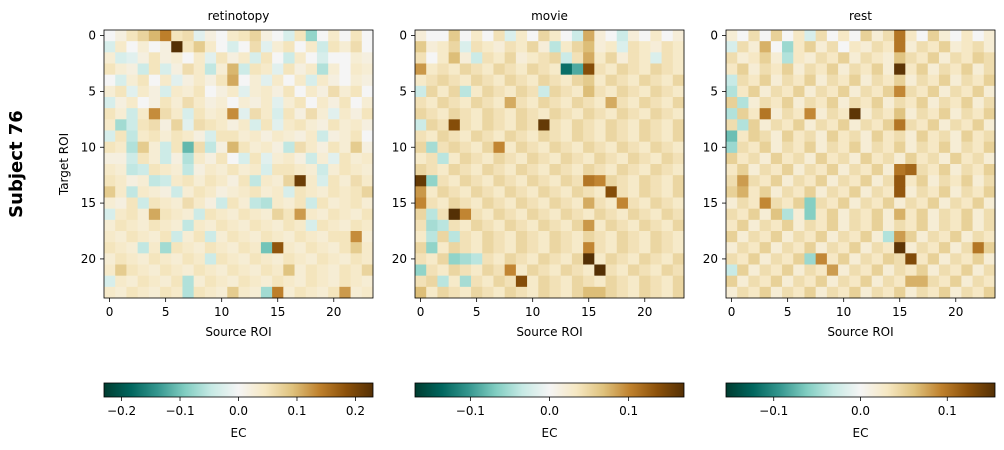 The image size is (1004, 450). I want to click on colorbar-tick-label: −0.2, so click(121, 411).